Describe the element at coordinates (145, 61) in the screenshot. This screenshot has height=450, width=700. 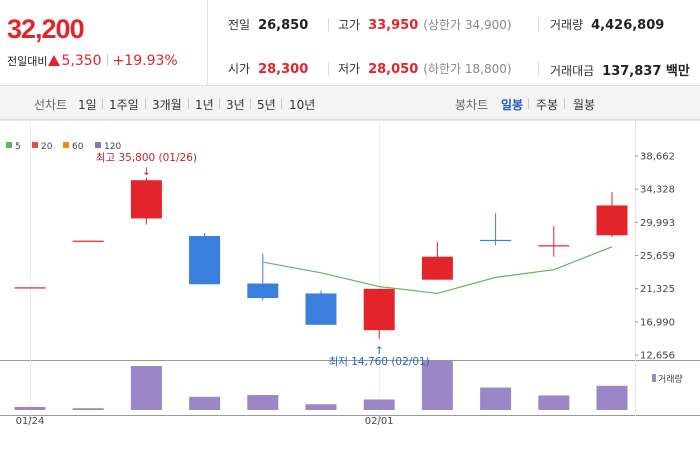
I see `change-percent: +19.93%` at that location.